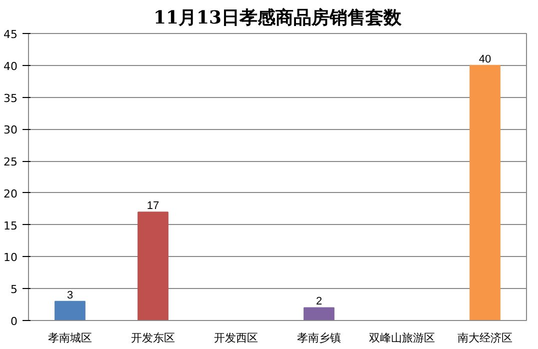 The width and height of the screenshot is (538, 349). What do you see at coordinates (14, 321) in the screenshot?
I see `y-tick-label: 0` at bounding box center [14, 321].